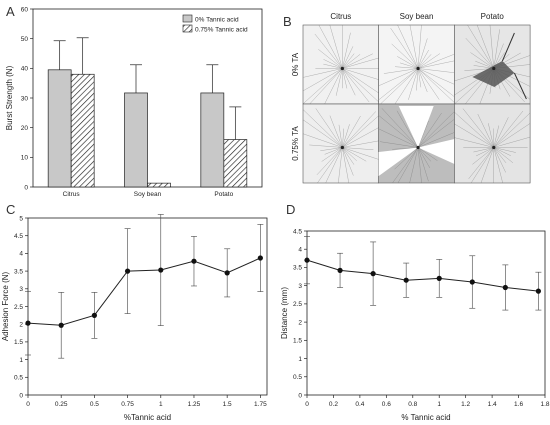  Describe the element at coordinates (493, 74) in the screenshot. I see `fragment-shape` at that location.